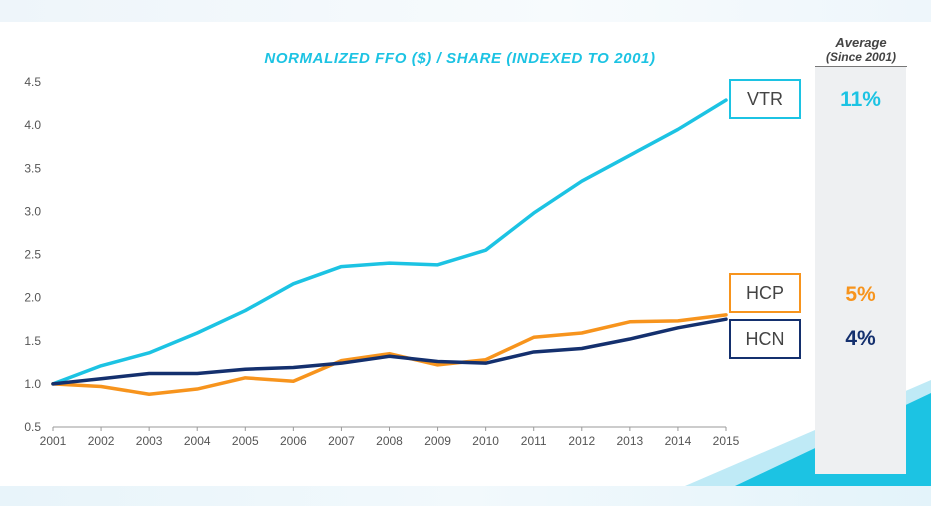  I want to click on average-subtitle: (Since 2001), so click(861, 57).